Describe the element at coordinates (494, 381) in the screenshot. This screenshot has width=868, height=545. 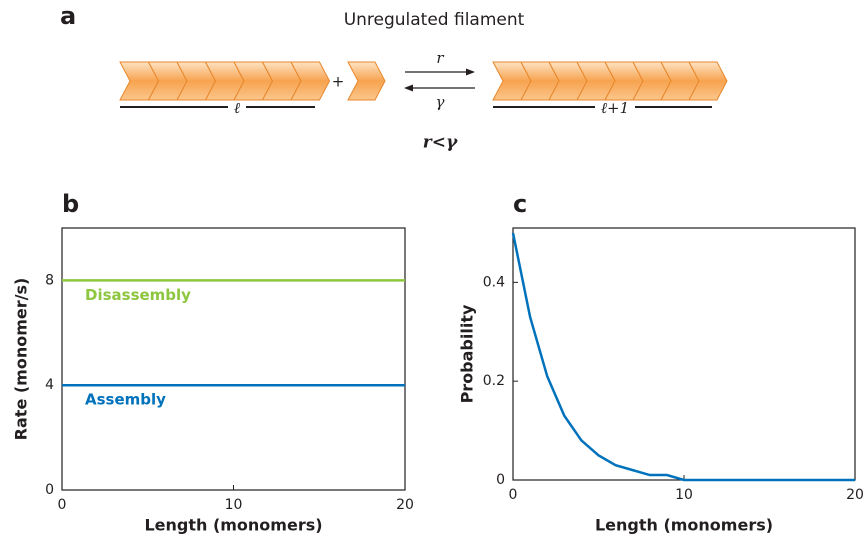
I see `y-tick-label: 0.2` at that location.